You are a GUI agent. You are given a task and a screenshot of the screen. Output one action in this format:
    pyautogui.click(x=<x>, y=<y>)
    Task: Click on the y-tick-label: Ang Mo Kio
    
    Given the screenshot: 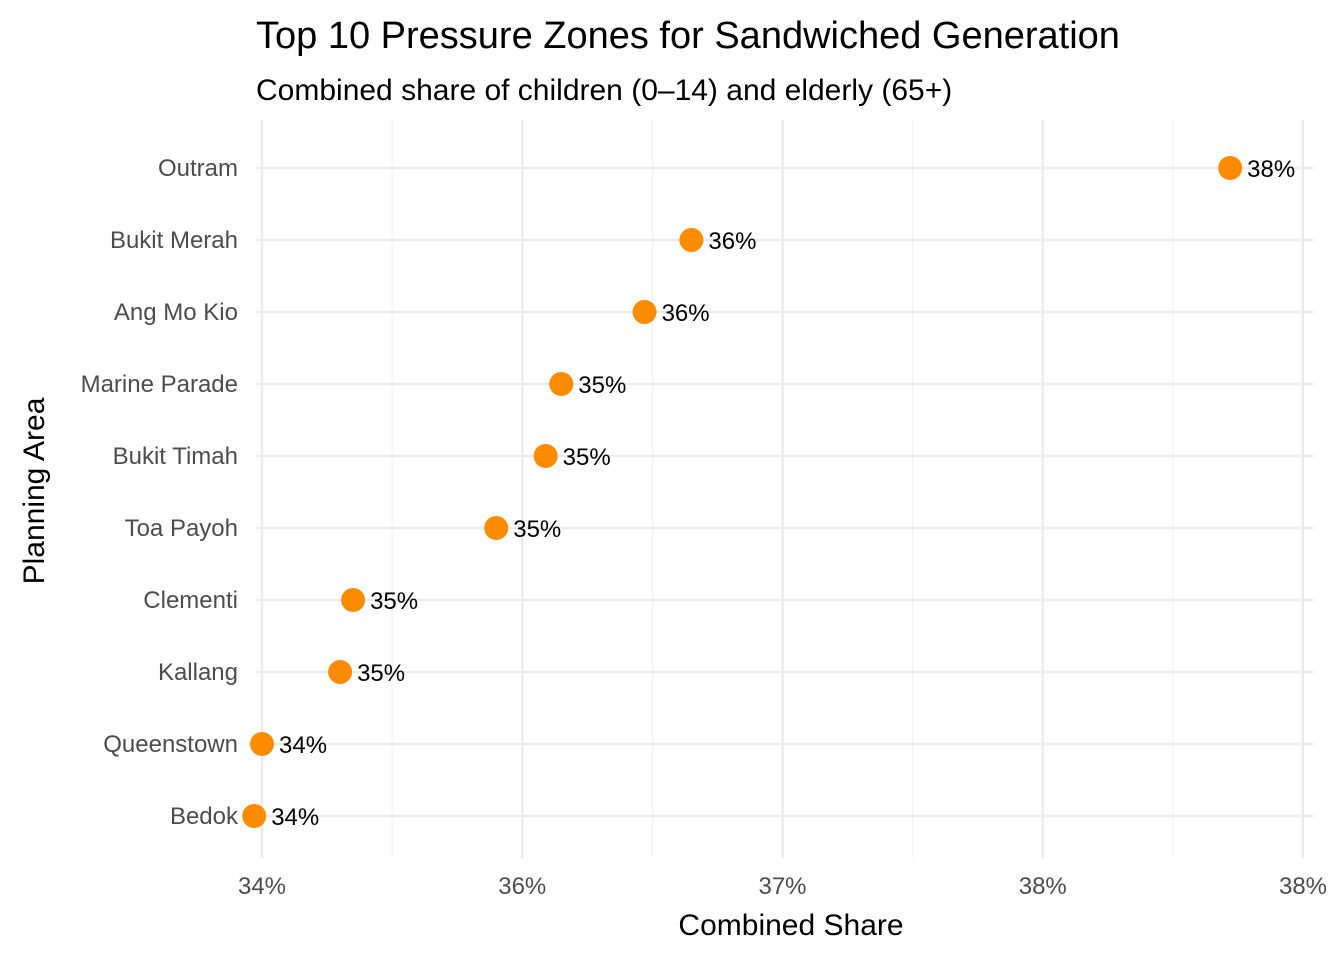 What is the action you would take?
    pyautogui.click(x=176, y=312)
    